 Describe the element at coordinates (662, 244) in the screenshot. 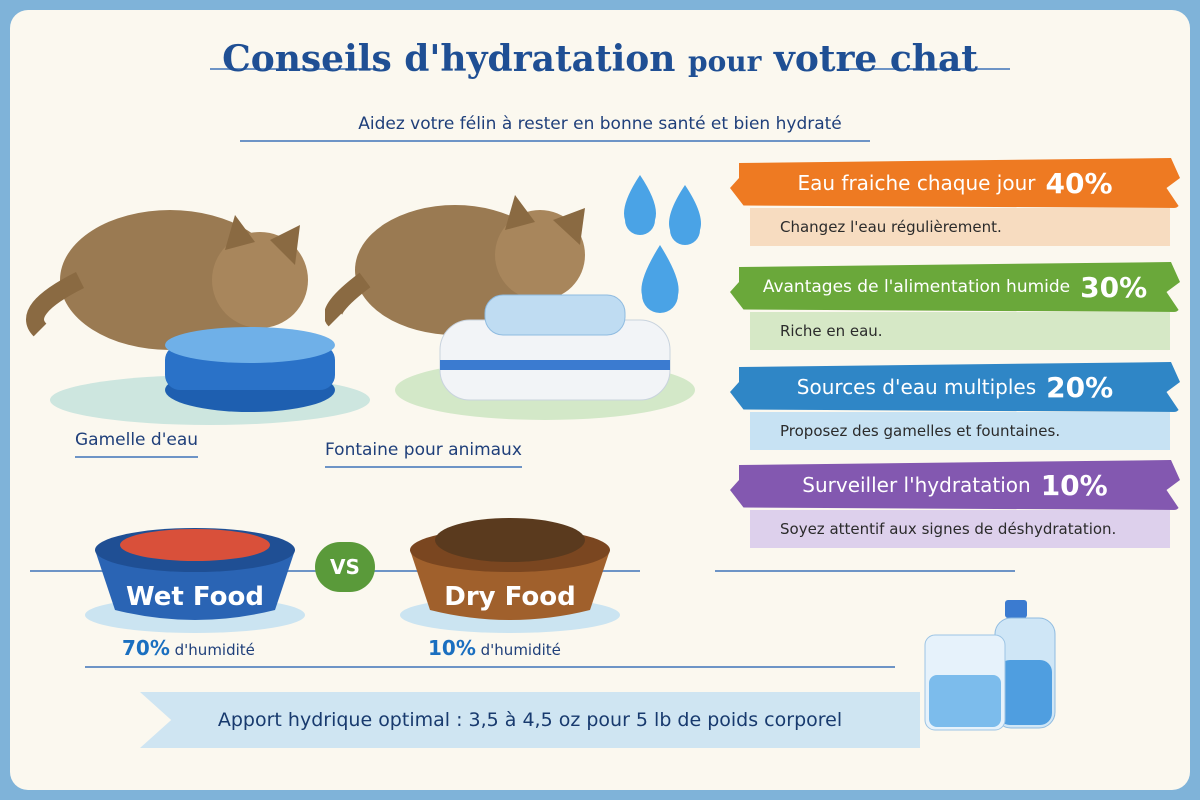

I see `water-drops-icon` at that location.